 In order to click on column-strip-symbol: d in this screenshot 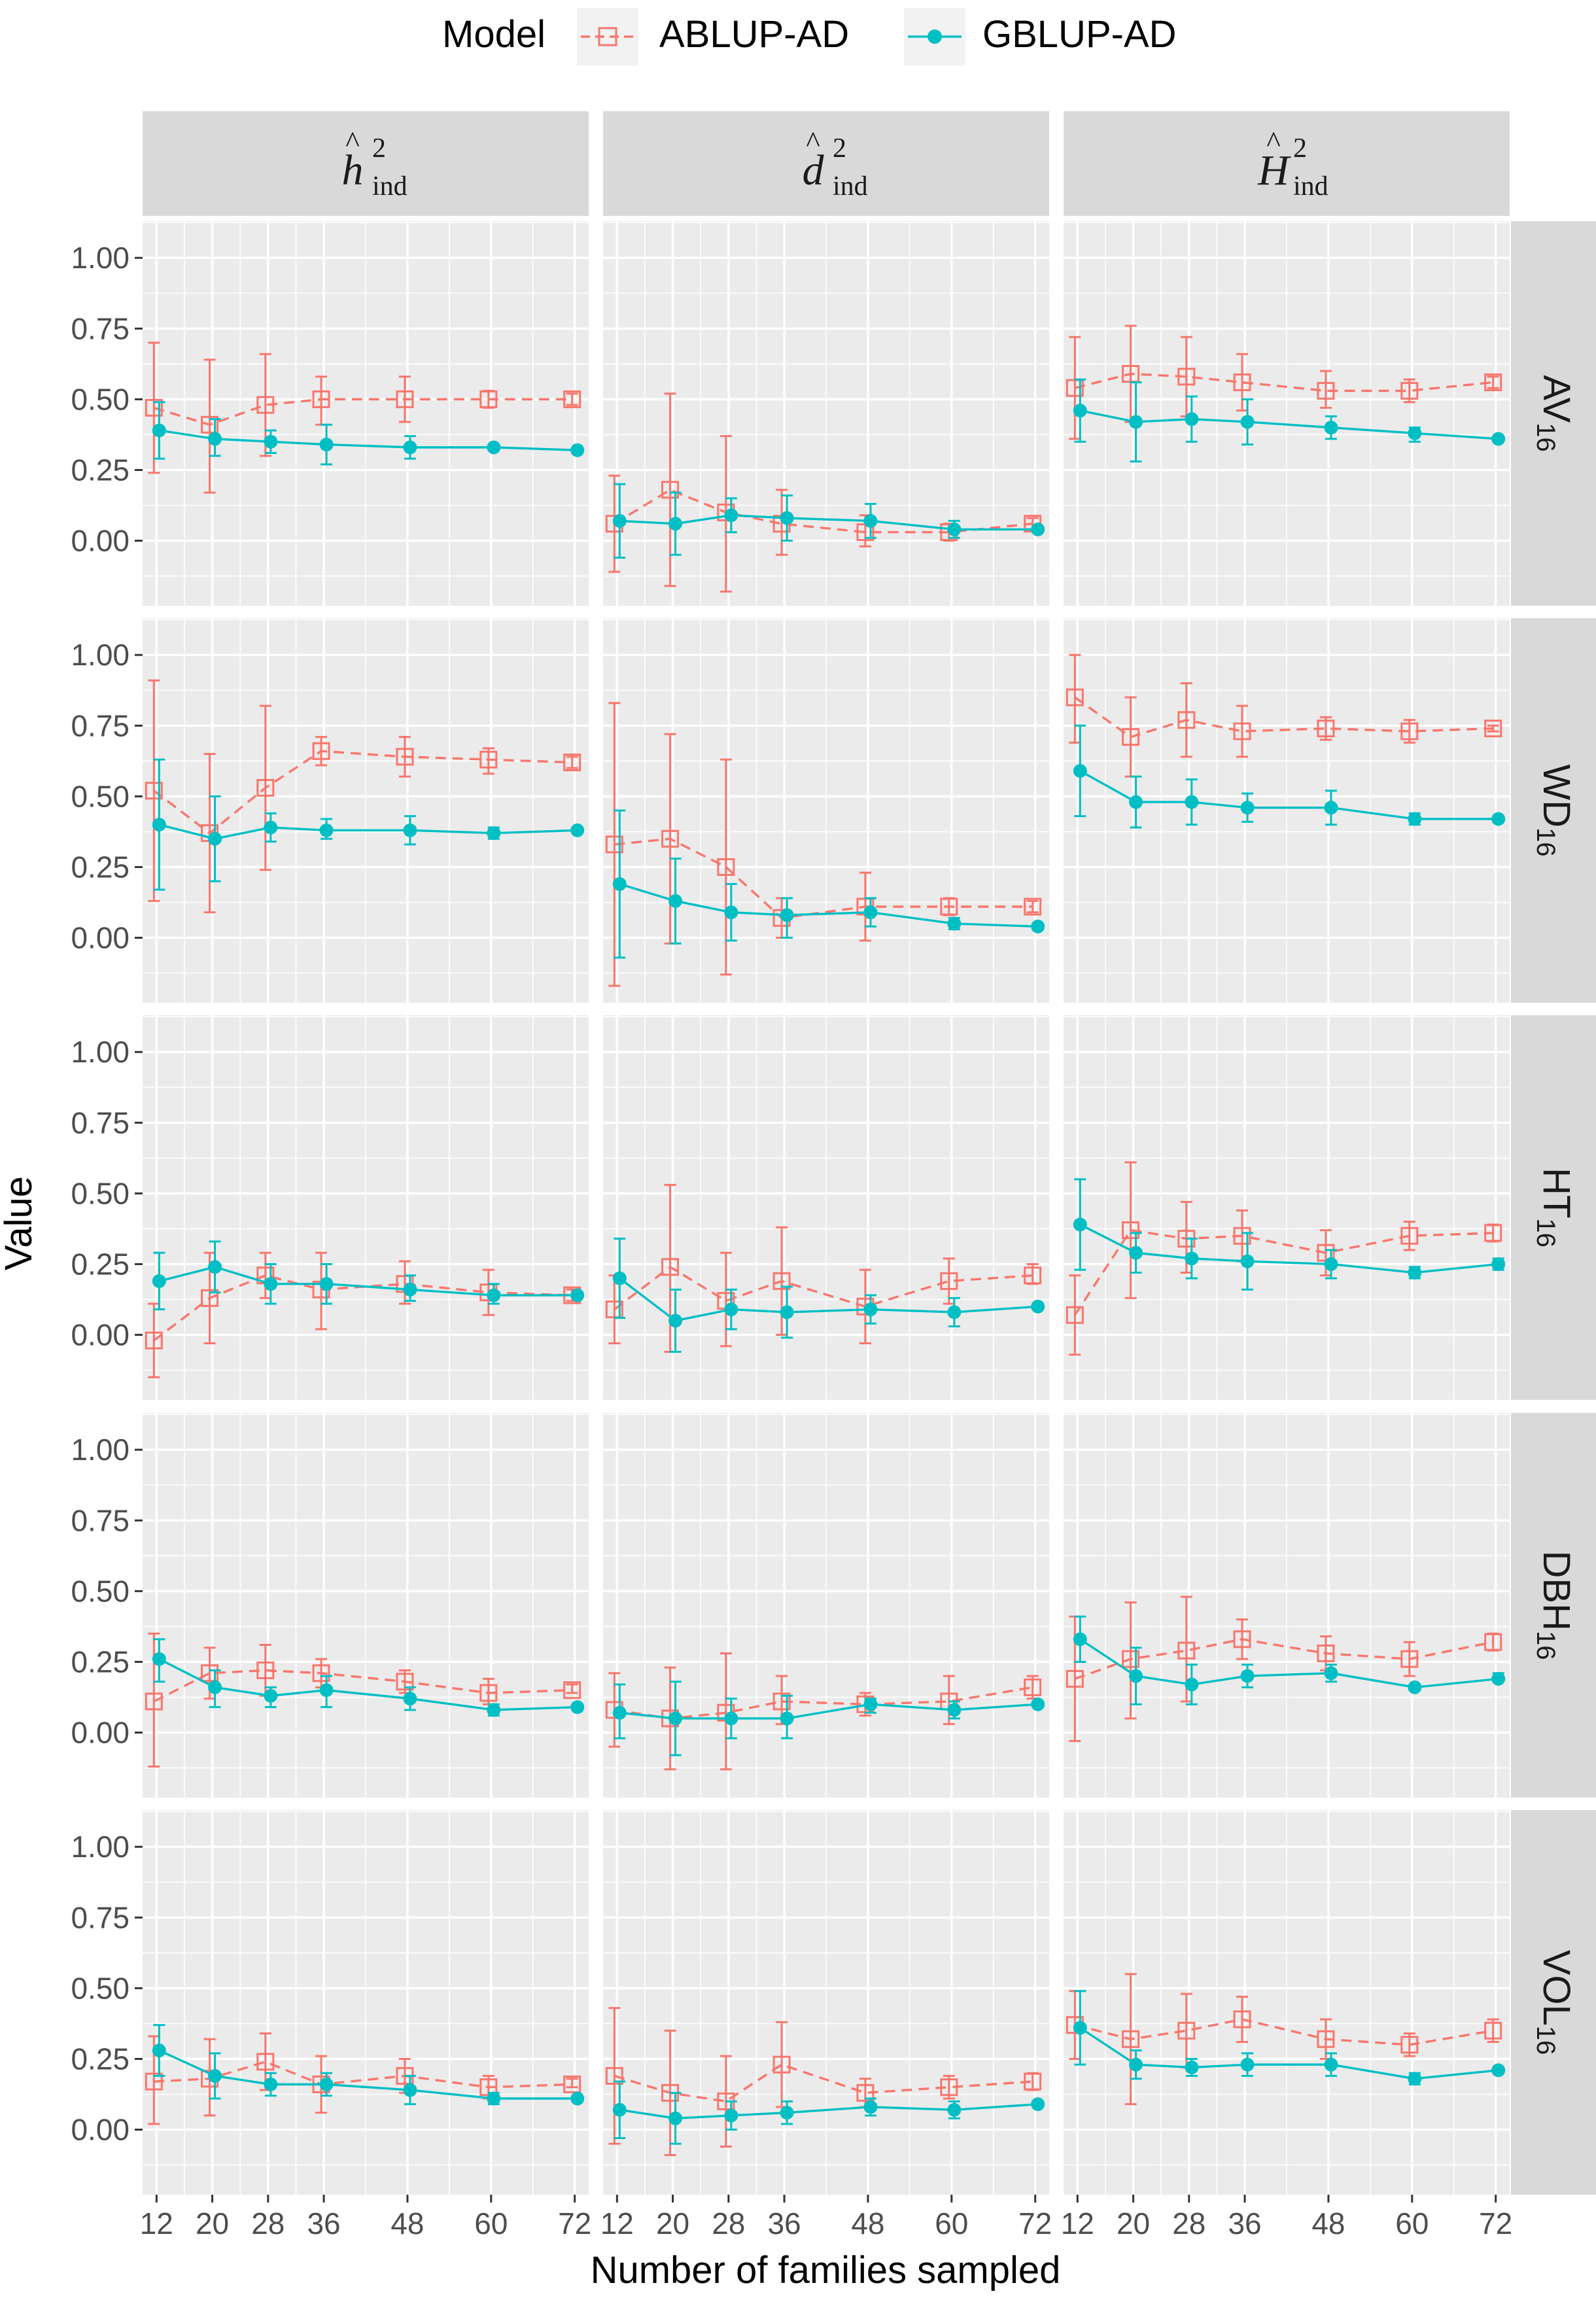, I will do `click(814, 170)`.